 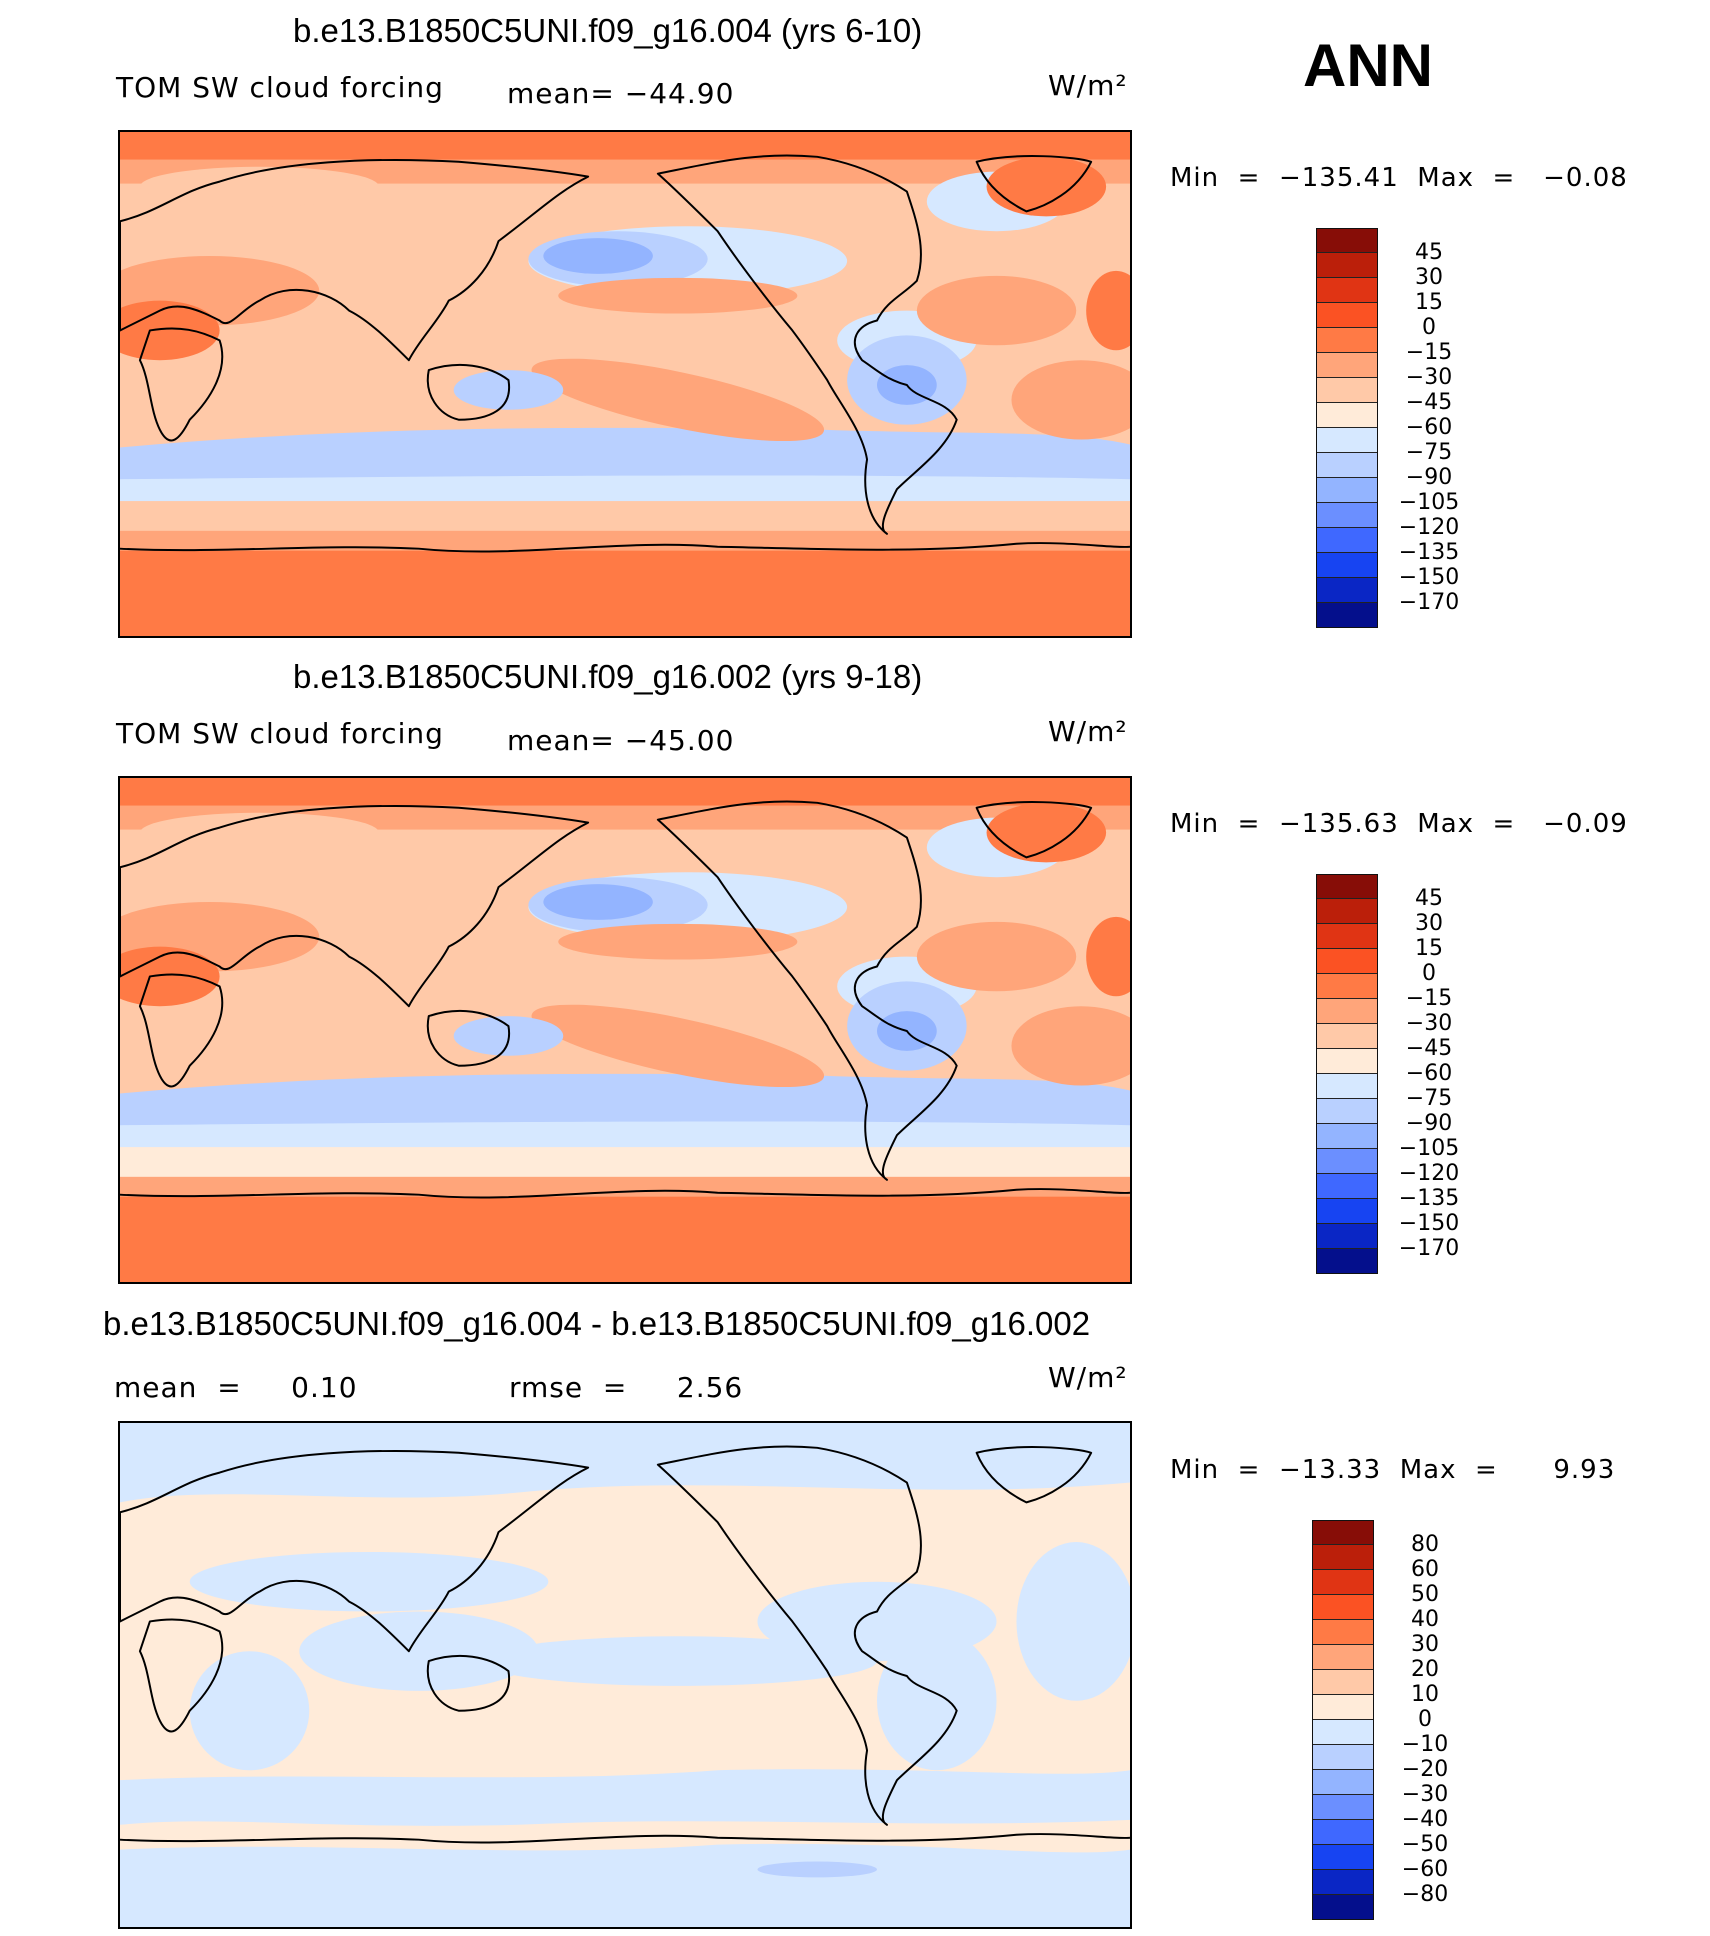 I want to click on panel-3-rmse: rmse = 2.56, so click(x=626, y=1387).